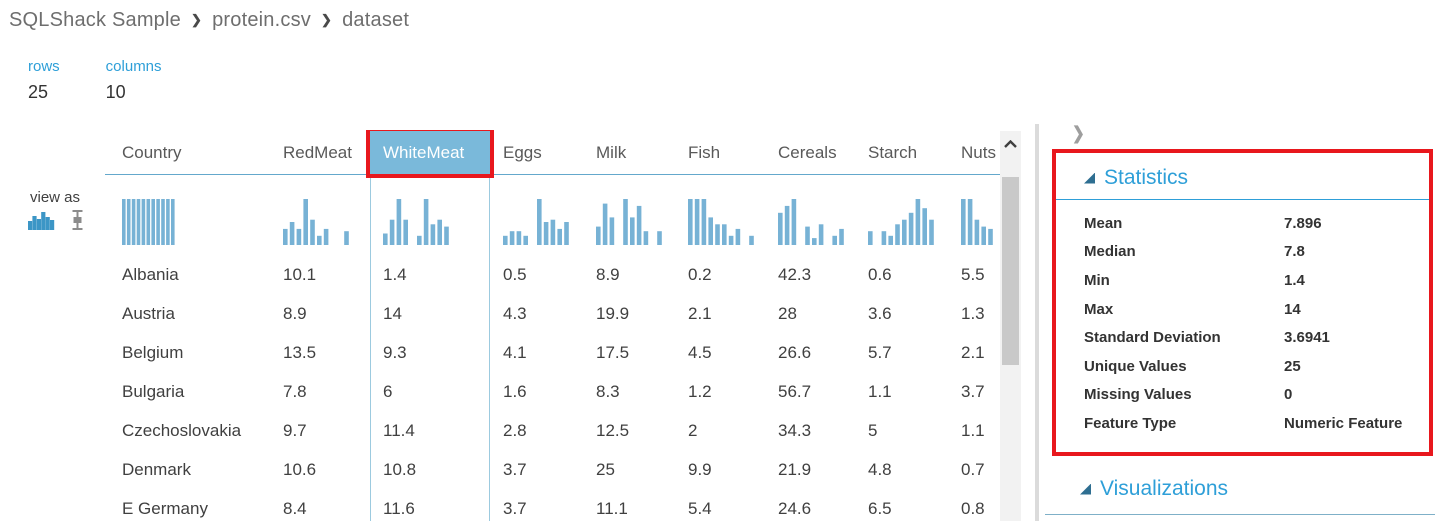  Describe the element at coordinates (399, 430) in the screenshot. I see `table-cell: 11.4` at that location.